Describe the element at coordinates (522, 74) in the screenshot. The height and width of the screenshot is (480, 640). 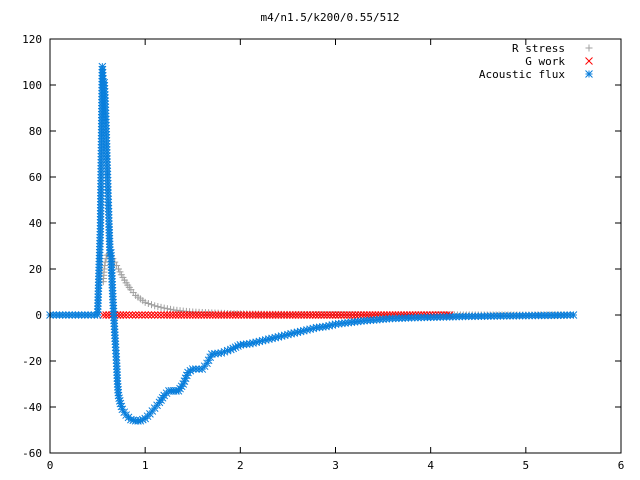
I see `legend-label: Acoustic flux` at that location.